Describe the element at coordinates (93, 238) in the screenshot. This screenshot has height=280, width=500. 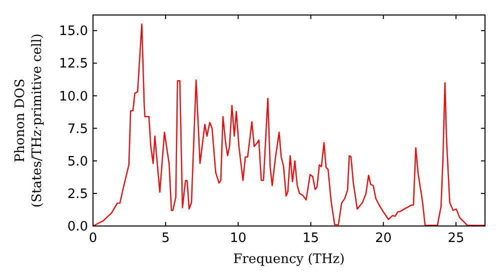
I see `x-tick-label: 0` at that location.